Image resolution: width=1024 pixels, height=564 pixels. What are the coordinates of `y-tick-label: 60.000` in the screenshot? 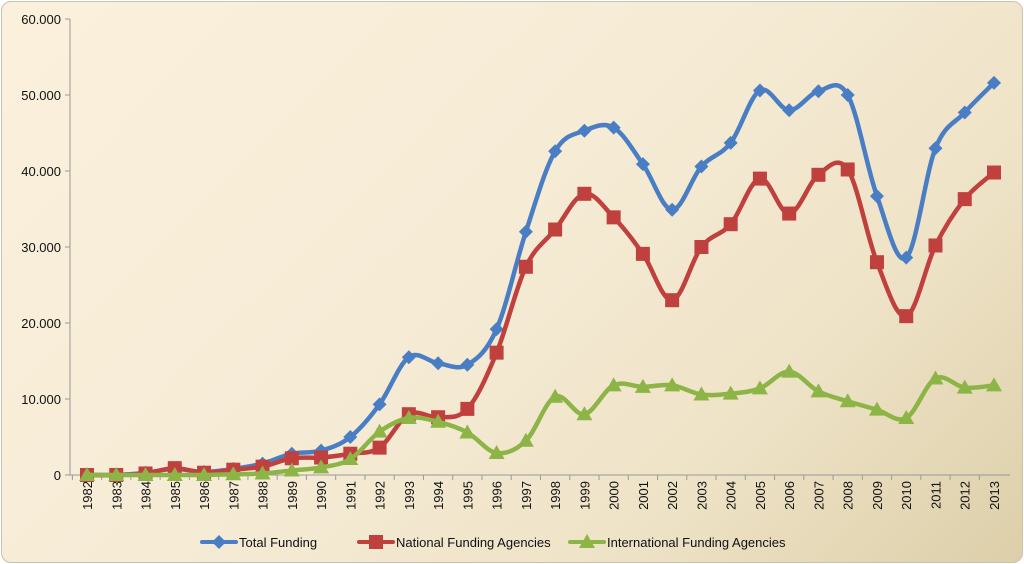 It's located at (41, 19).